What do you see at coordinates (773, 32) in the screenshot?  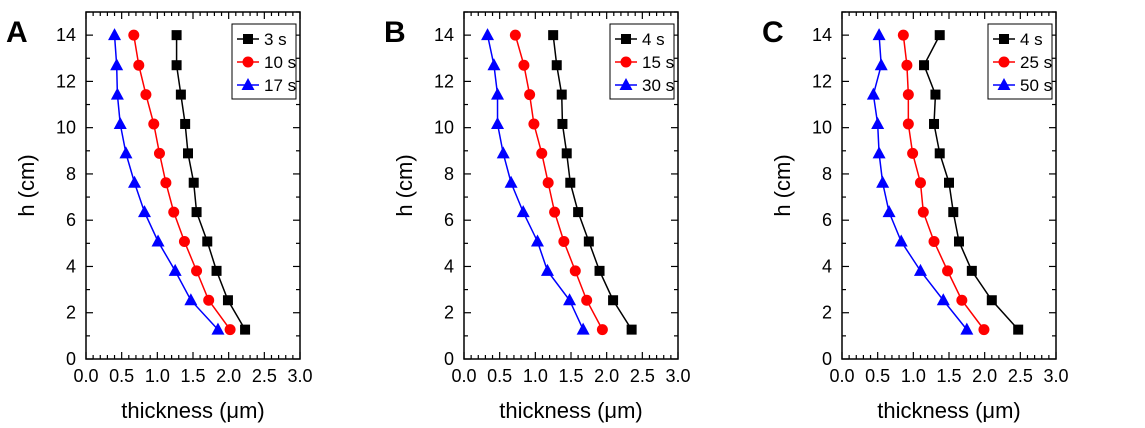 I see `panel-letter: C` at bounding box center [773, 32].